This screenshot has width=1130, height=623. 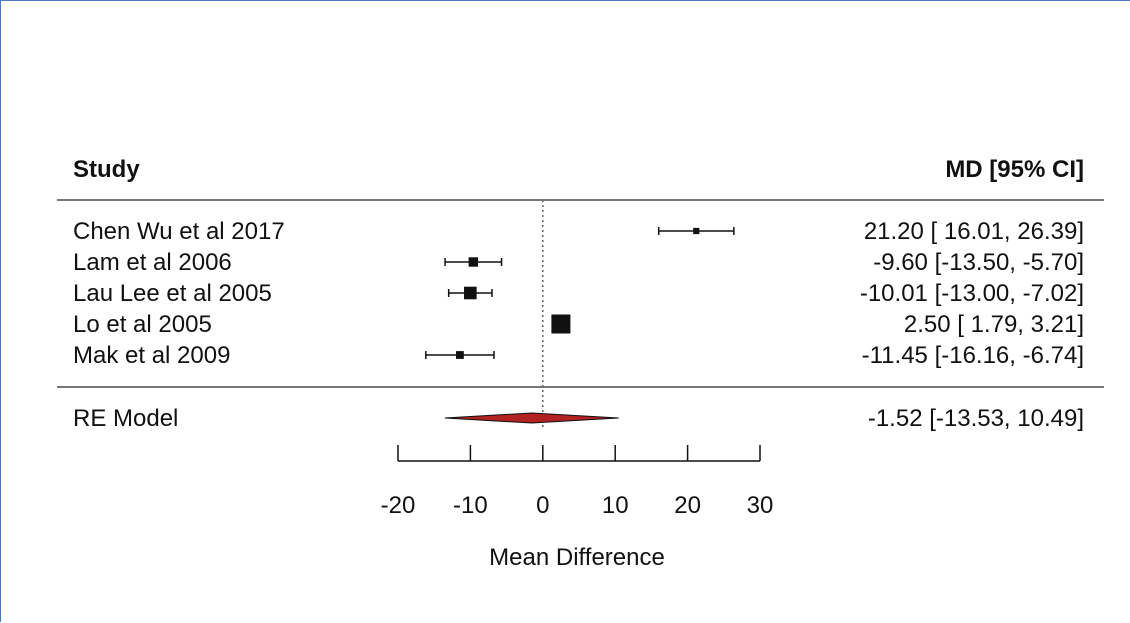 What do you see at coordinates (152, 262) in the screenshot?
I see `study-label: Lam et al 2006` at bounding box center [152, 262].